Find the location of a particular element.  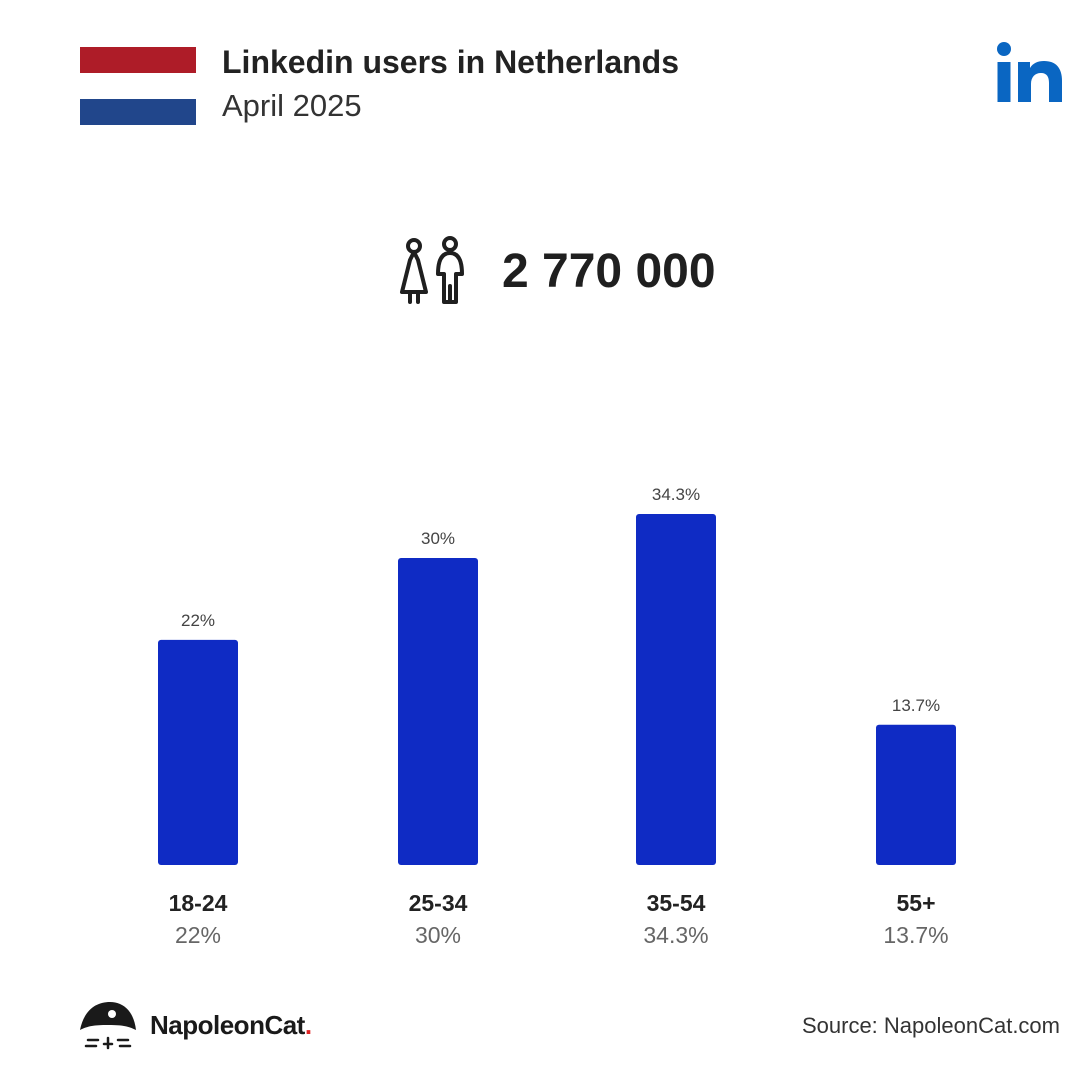

category-label: 35-54 is located at coordinates (676, 903).